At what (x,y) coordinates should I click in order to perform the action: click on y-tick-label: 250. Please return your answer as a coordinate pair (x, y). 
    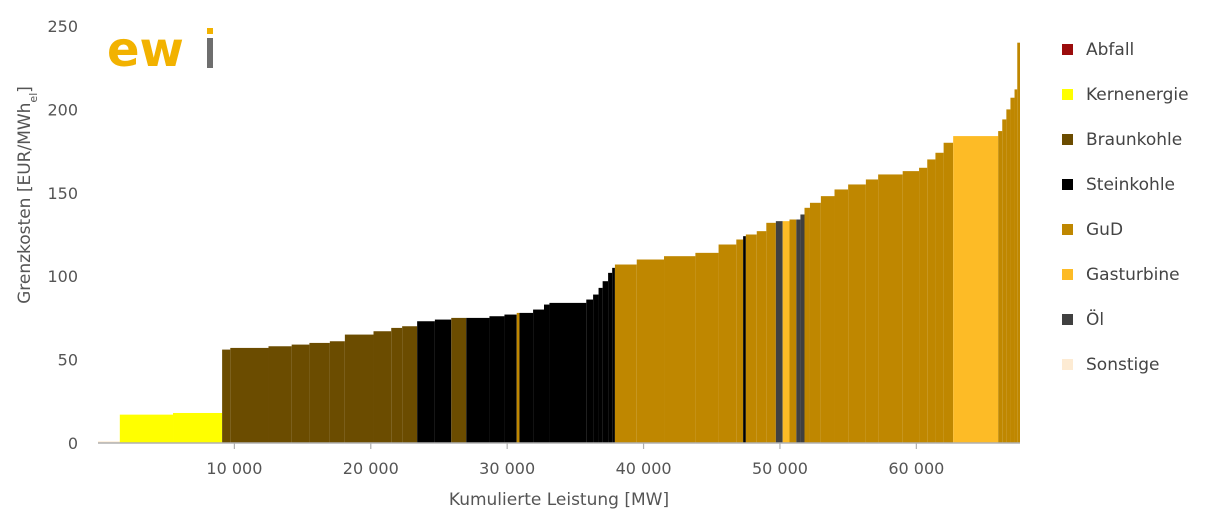
    Looking at the image, I should click on (62, 26).